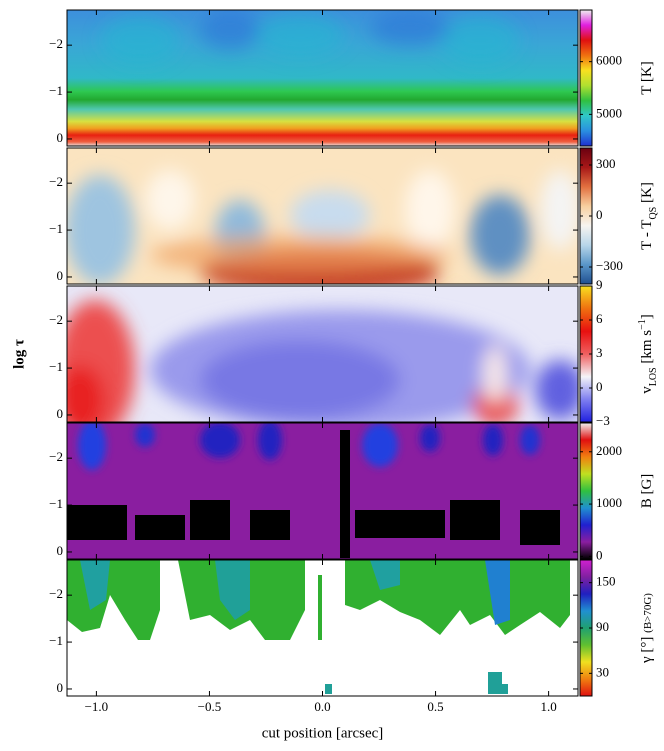  I want to click on colorbar-tick-label: 300, so click(606, 163).